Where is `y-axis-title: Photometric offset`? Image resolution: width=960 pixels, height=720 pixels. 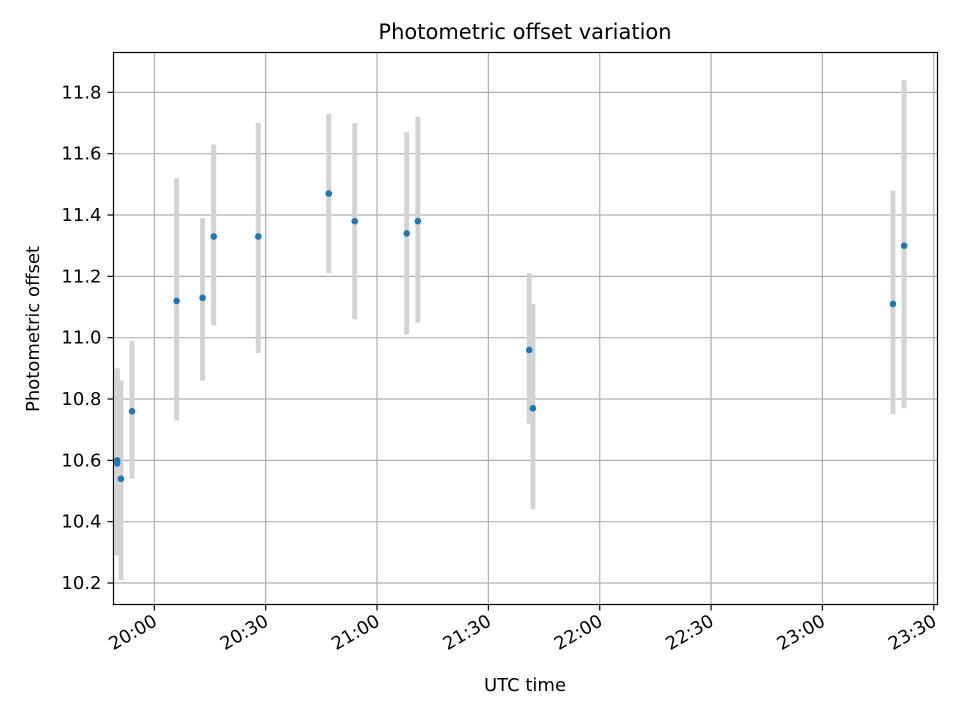
y-axis-title: Photometric offset is located at coordinates (33, 329).